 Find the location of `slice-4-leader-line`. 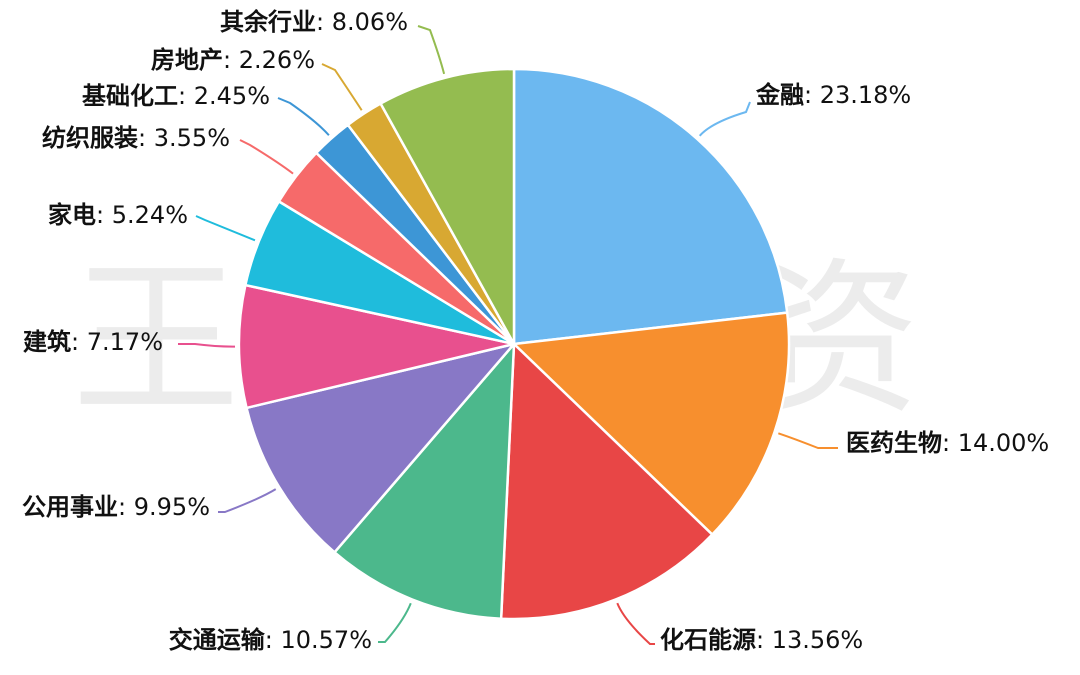

slice-4-leader-line is located at coordinates (395, 622).